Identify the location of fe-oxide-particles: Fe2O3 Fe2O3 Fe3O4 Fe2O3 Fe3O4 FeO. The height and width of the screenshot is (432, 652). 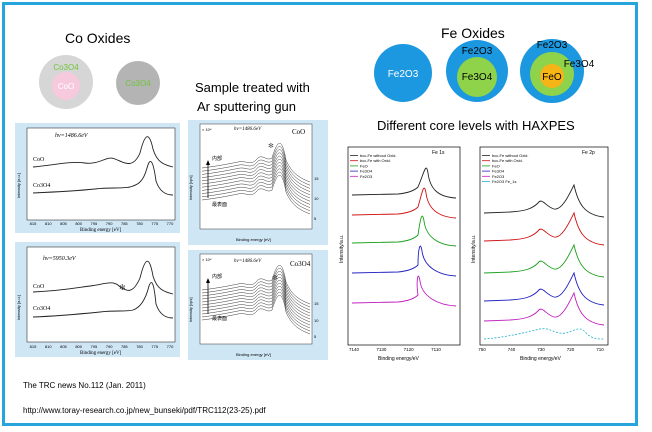
(484, 71).